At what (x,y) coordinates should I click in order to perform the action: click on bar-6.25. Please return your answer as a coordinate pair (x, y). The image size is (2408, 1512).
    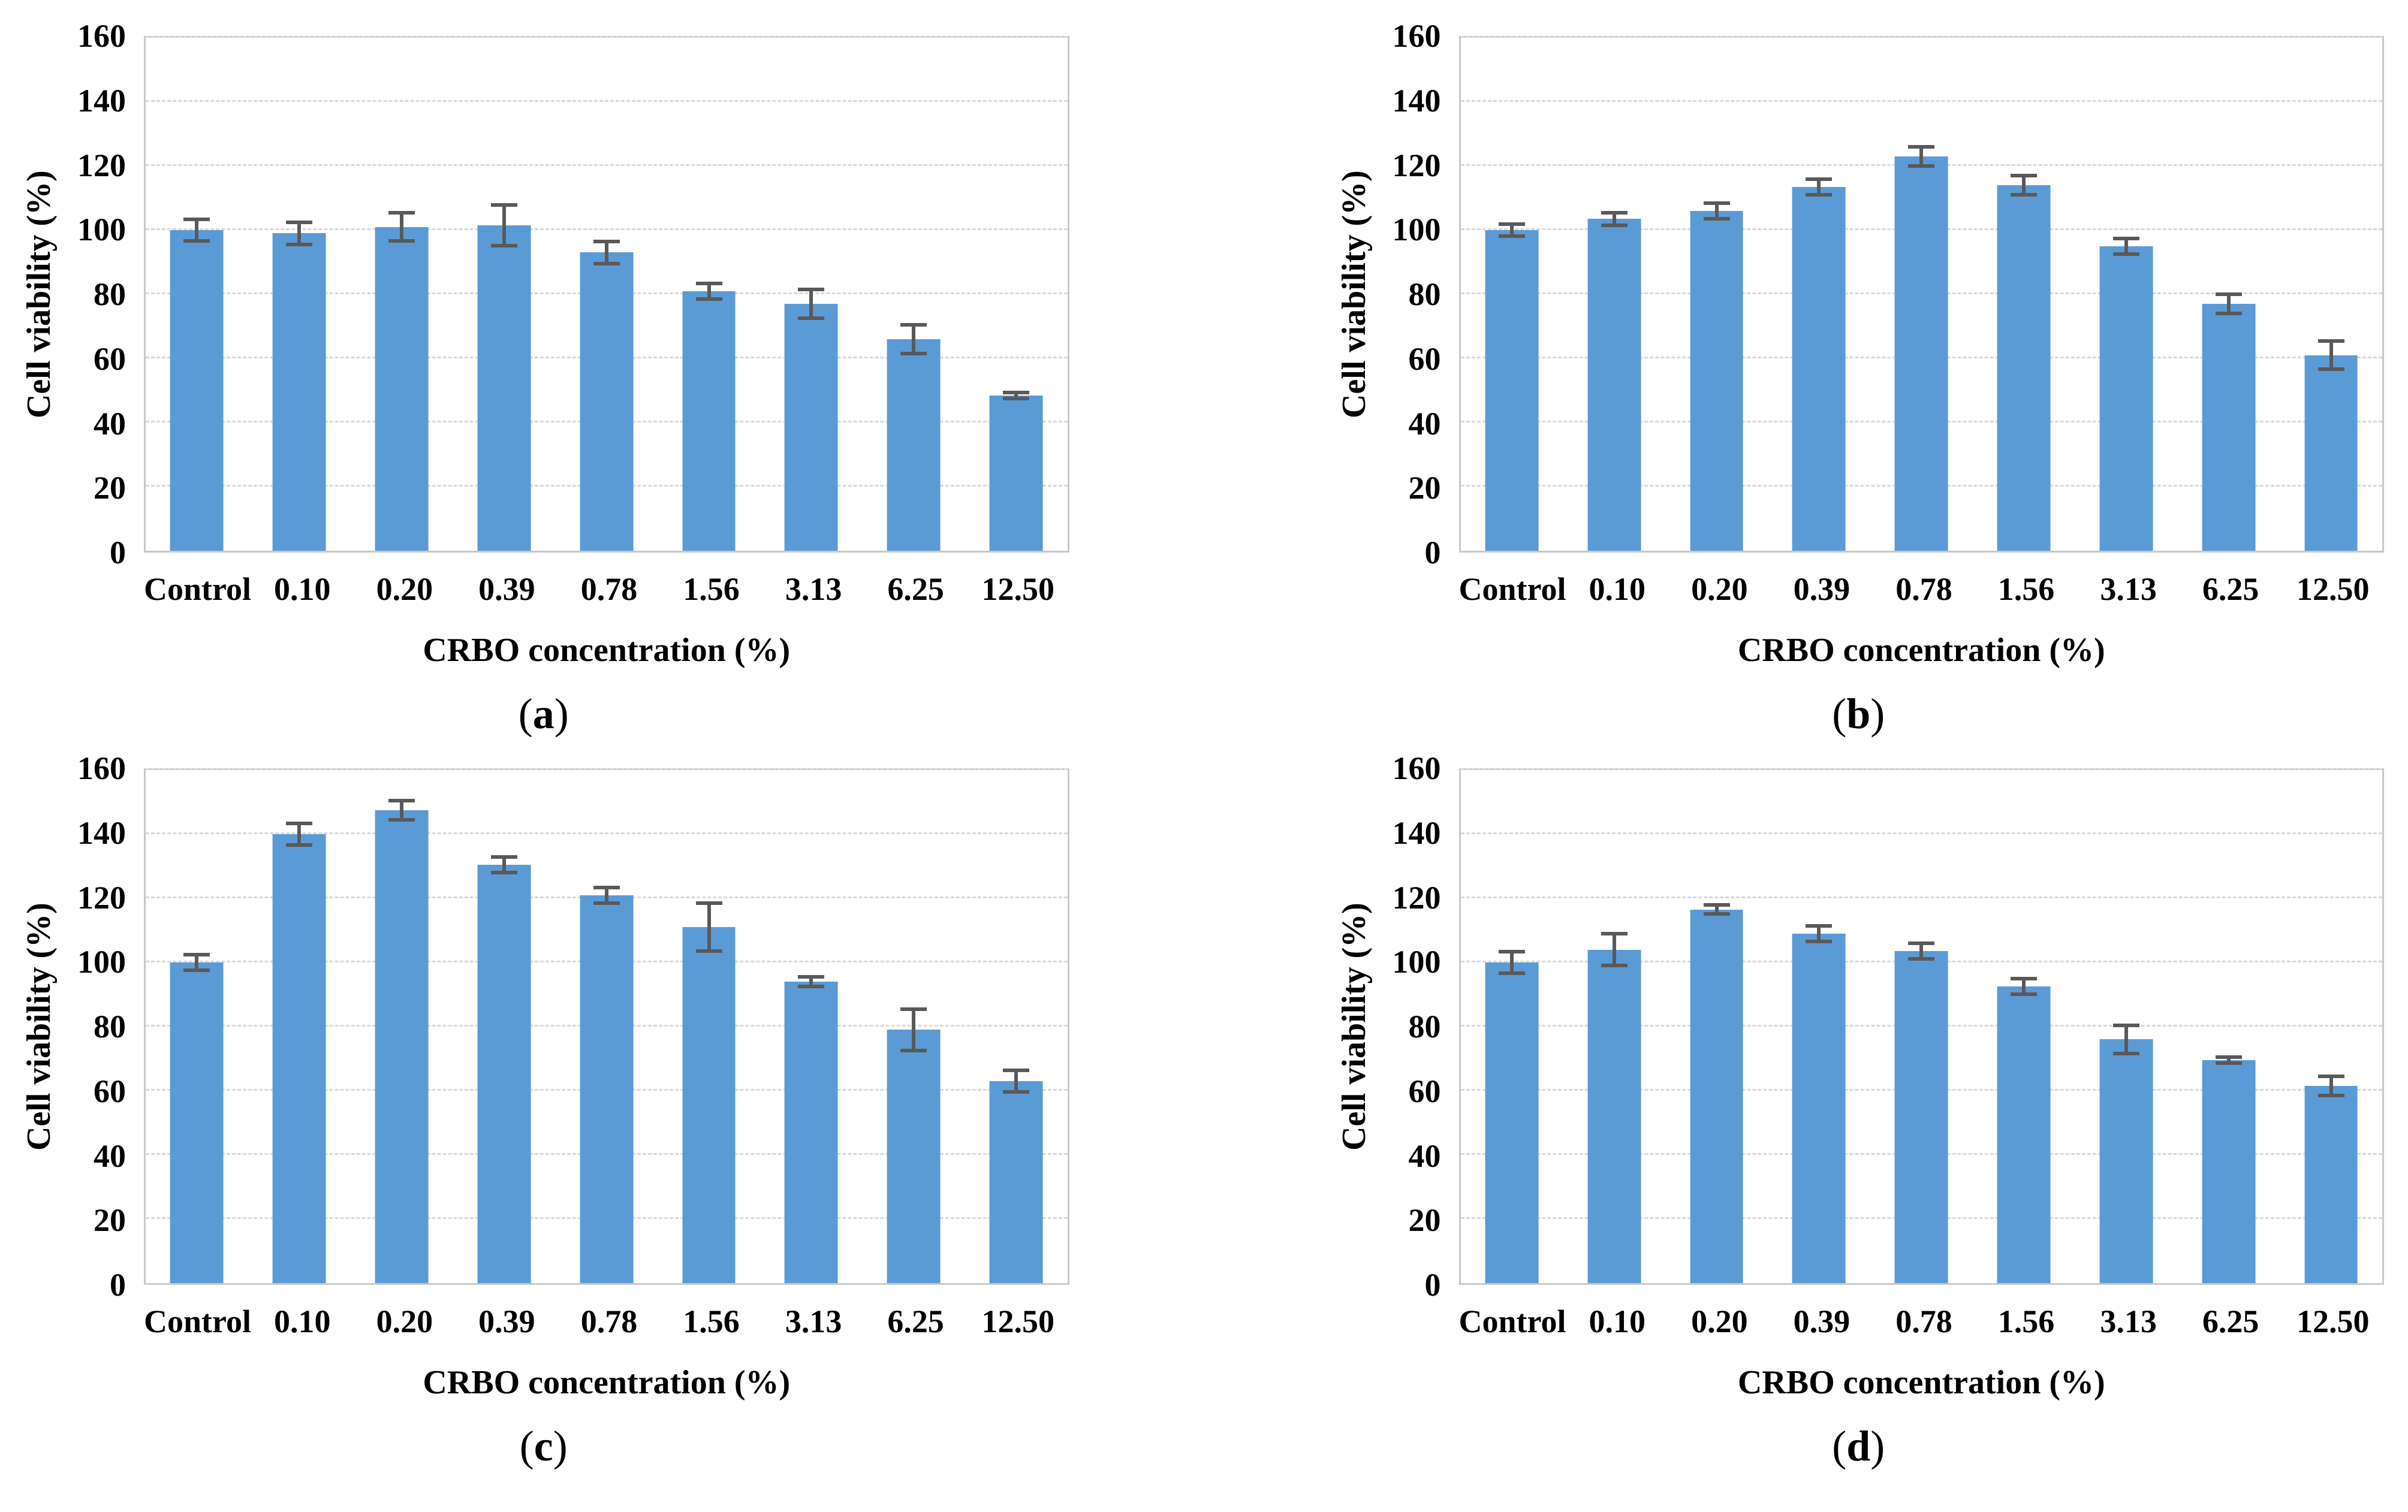
    Looking at the image, I should click on (914, 445).